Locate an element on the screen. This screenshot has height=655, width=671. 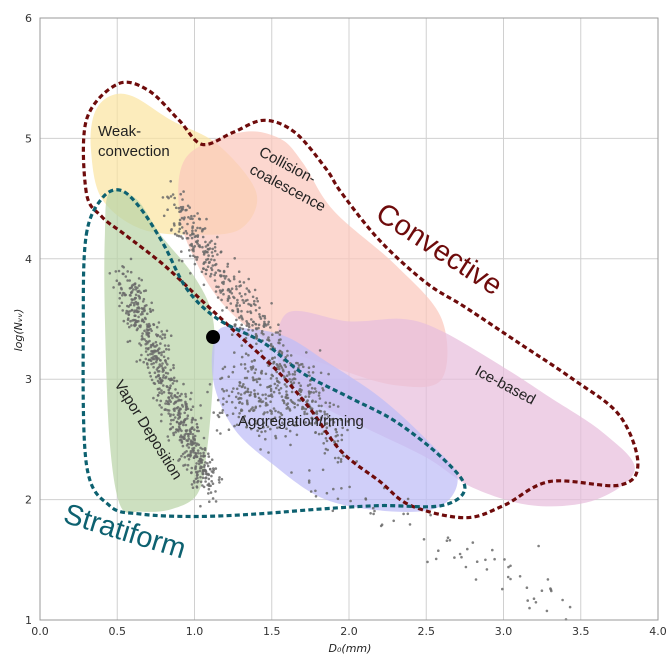
label-weak-convection: Weak-convection is located at coordinates (134, 141).